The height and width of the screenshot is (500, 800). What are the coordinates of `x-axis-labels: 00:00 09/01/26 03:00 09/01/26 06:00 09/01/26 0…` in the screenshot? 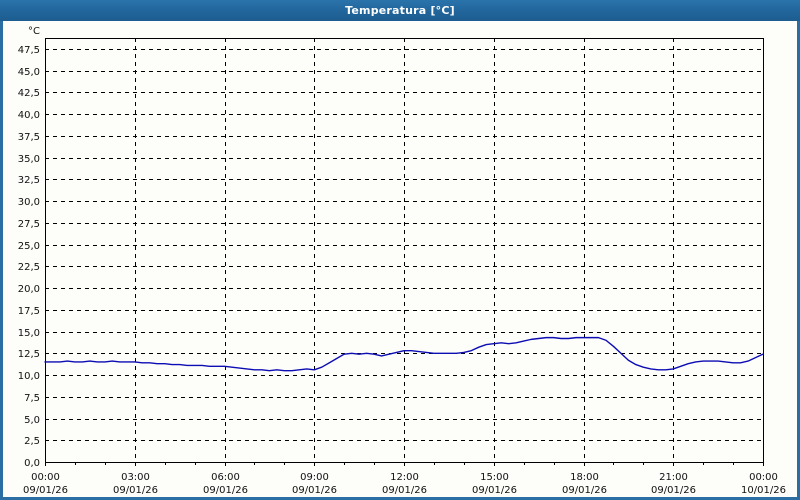 It's located at (404, 484).